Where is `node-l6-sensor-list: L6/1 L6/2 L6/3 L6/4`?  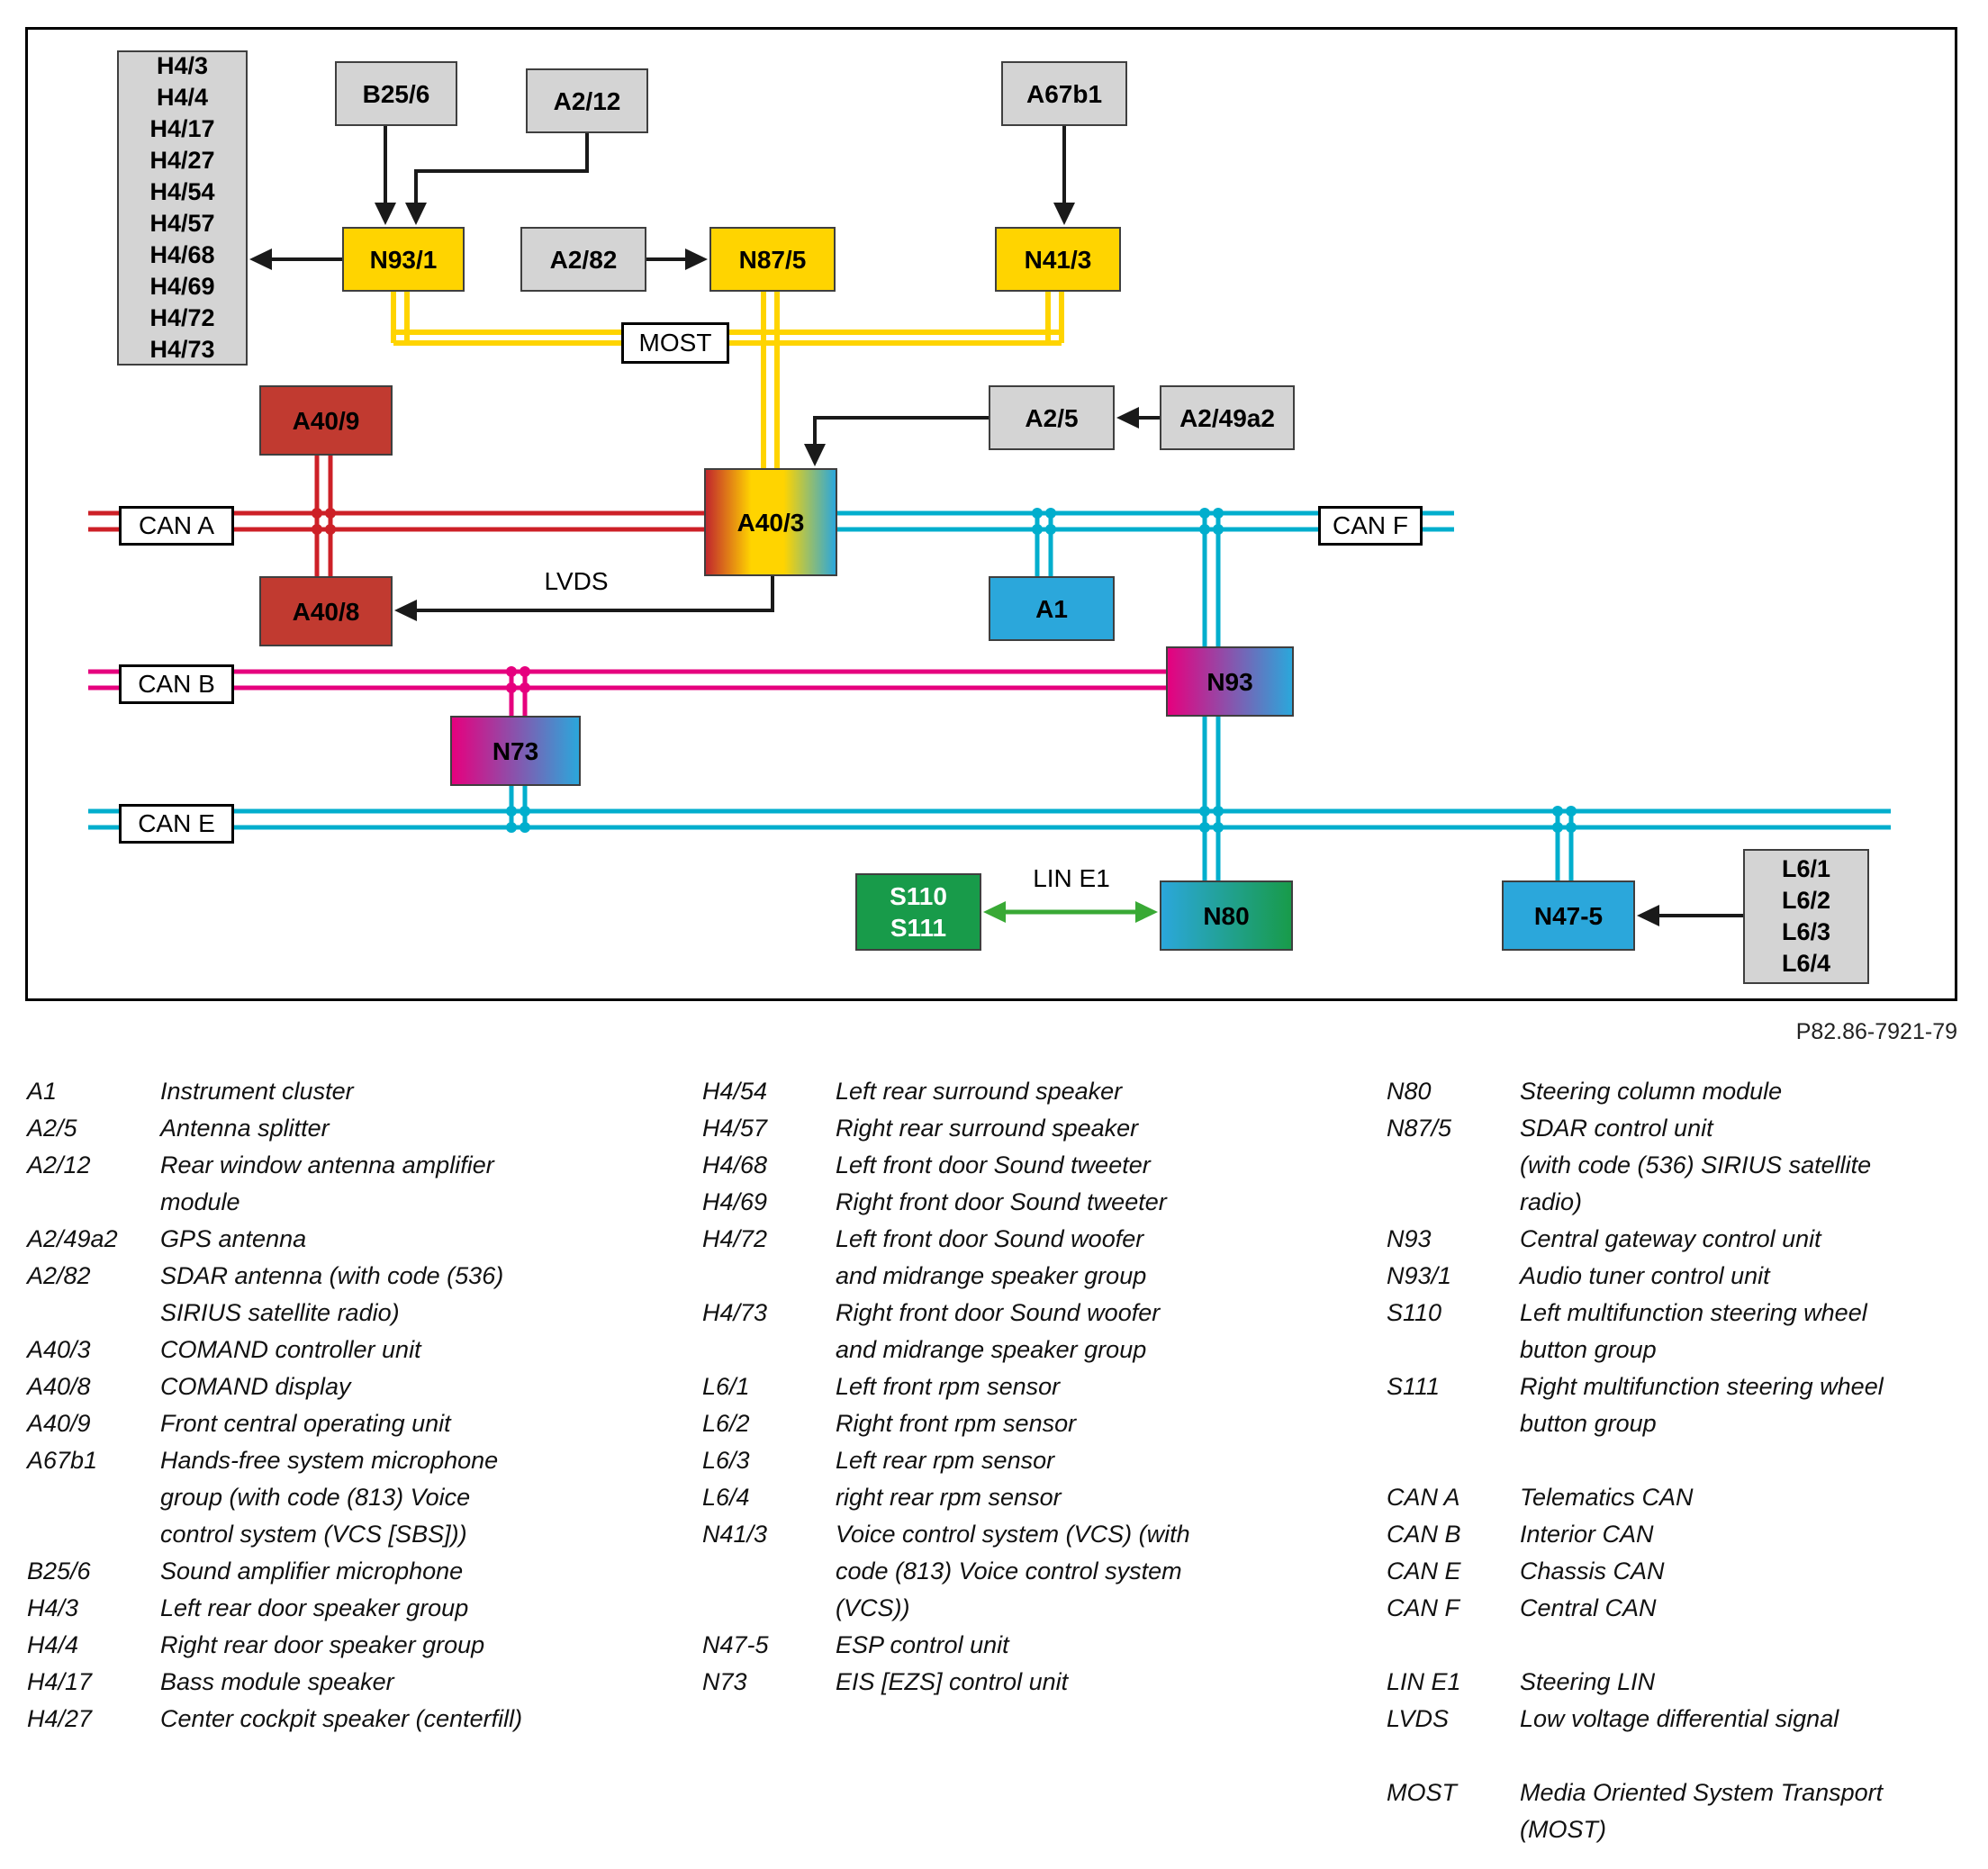 node-l6-sensor-list: L6/1 L6/2 L6/3 L6/4 is located at coordinates (1806, 916).